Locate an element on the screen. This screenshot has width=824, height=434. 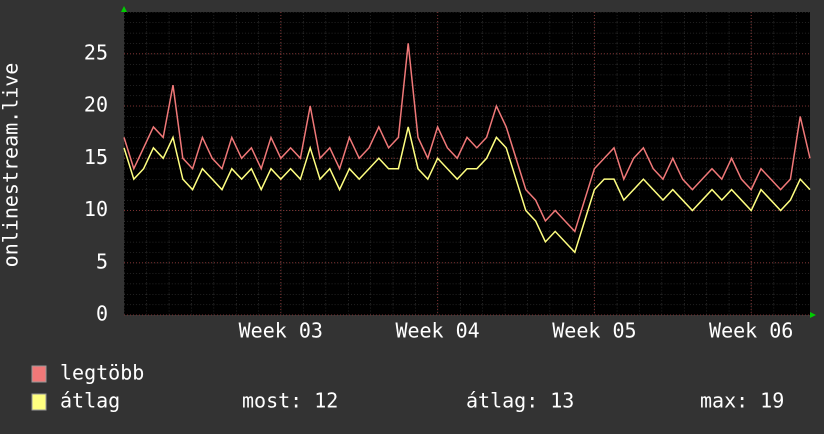
x-tick-label: Week 04 is located at coordinates (437, 331).